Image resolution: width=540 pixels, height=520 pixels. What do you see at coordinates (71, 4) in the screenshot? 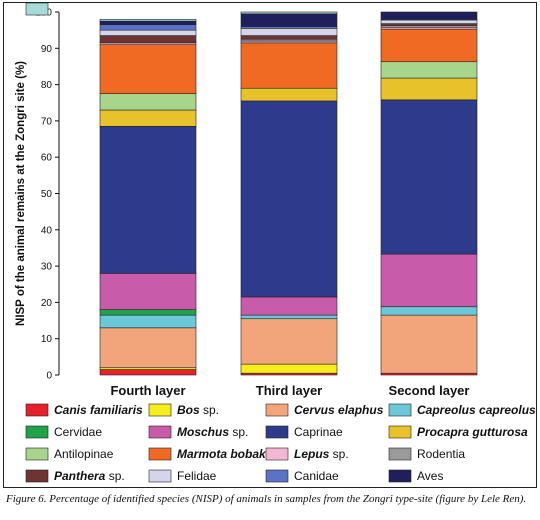
I see `legend-label-pisces: Pisces` at bounding box center [71, 4].